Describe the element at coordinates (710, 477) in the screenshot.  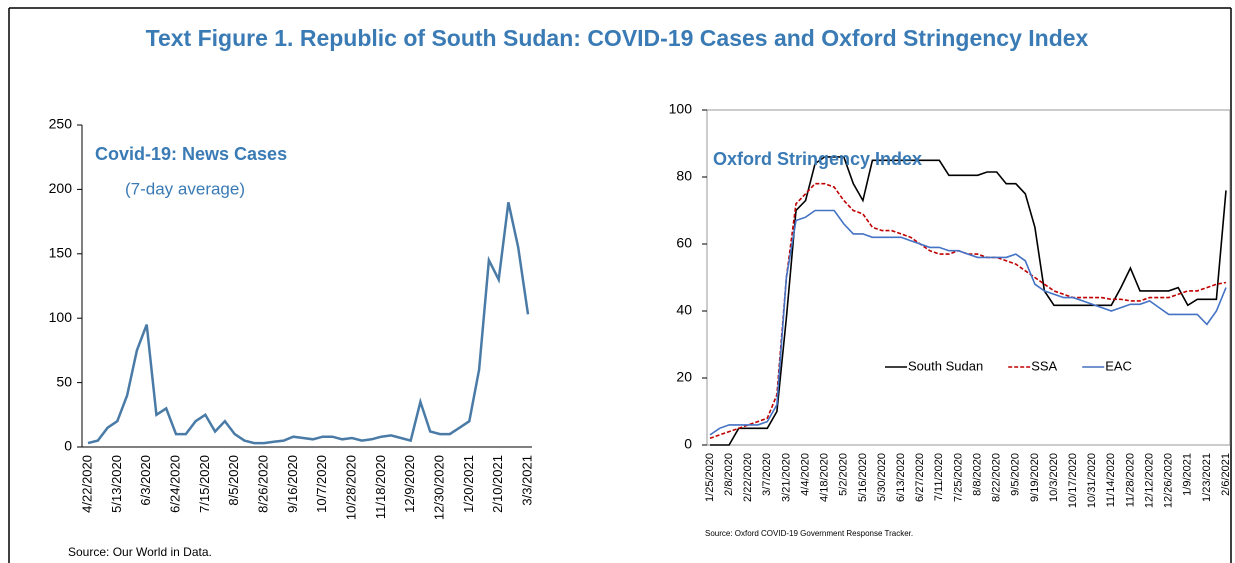
I see `x-tick-label: 1/25/2020` at that location.